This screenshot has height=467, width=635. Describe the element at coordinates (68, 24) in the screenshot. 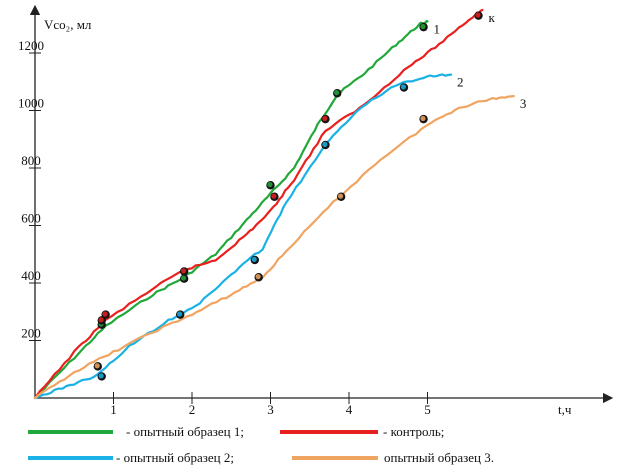

I see `y-axis-title: Vco₂, мл` at that location.